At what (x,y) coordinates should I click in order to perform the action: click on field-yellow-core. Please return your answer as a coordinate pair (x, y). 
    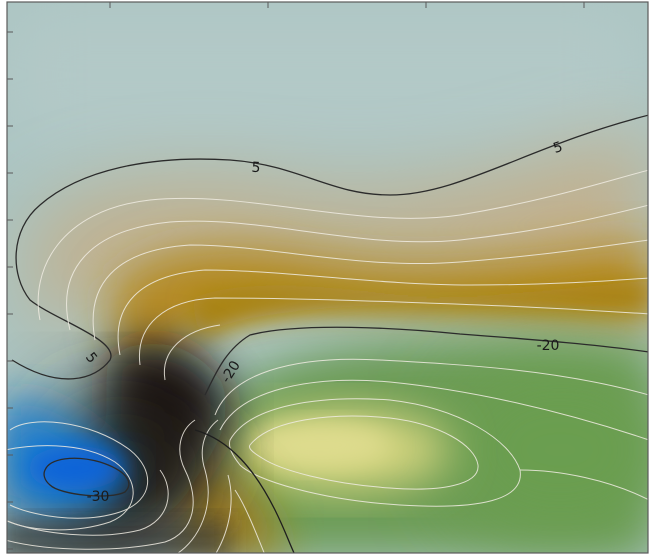
    Looking at the image, I should click on (320, 445).